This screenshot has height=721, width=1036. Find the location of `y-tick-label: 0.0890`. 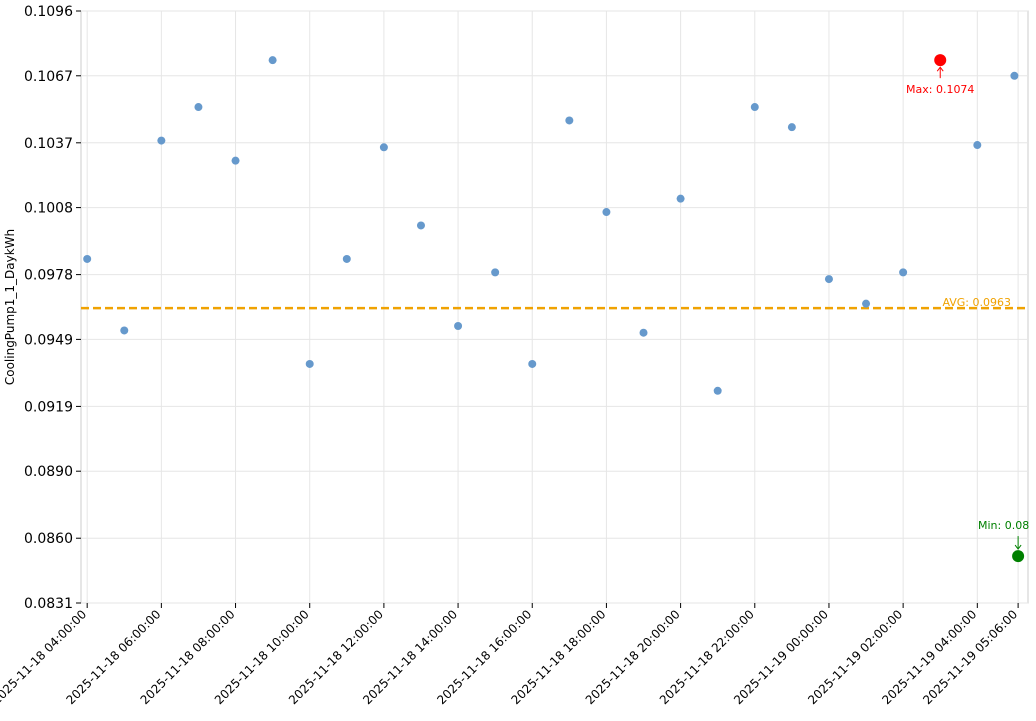

y-tick-label: 0.0890 is located at coordinates (48, 472).